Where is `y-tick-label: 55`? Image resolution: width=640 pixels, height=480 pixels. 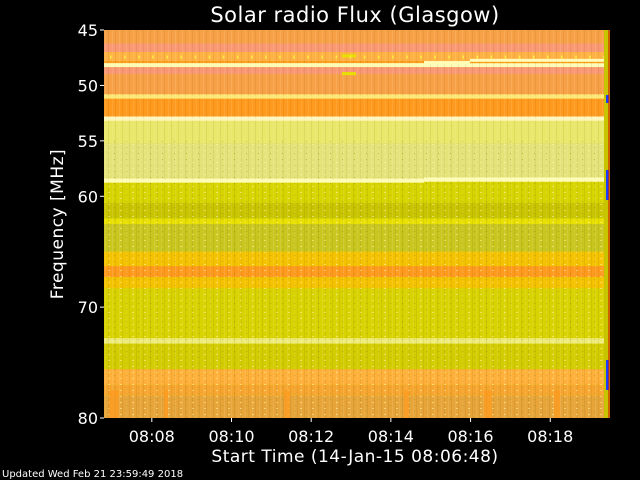
y-tick-label: 55 is located at coordinates (88, 141).